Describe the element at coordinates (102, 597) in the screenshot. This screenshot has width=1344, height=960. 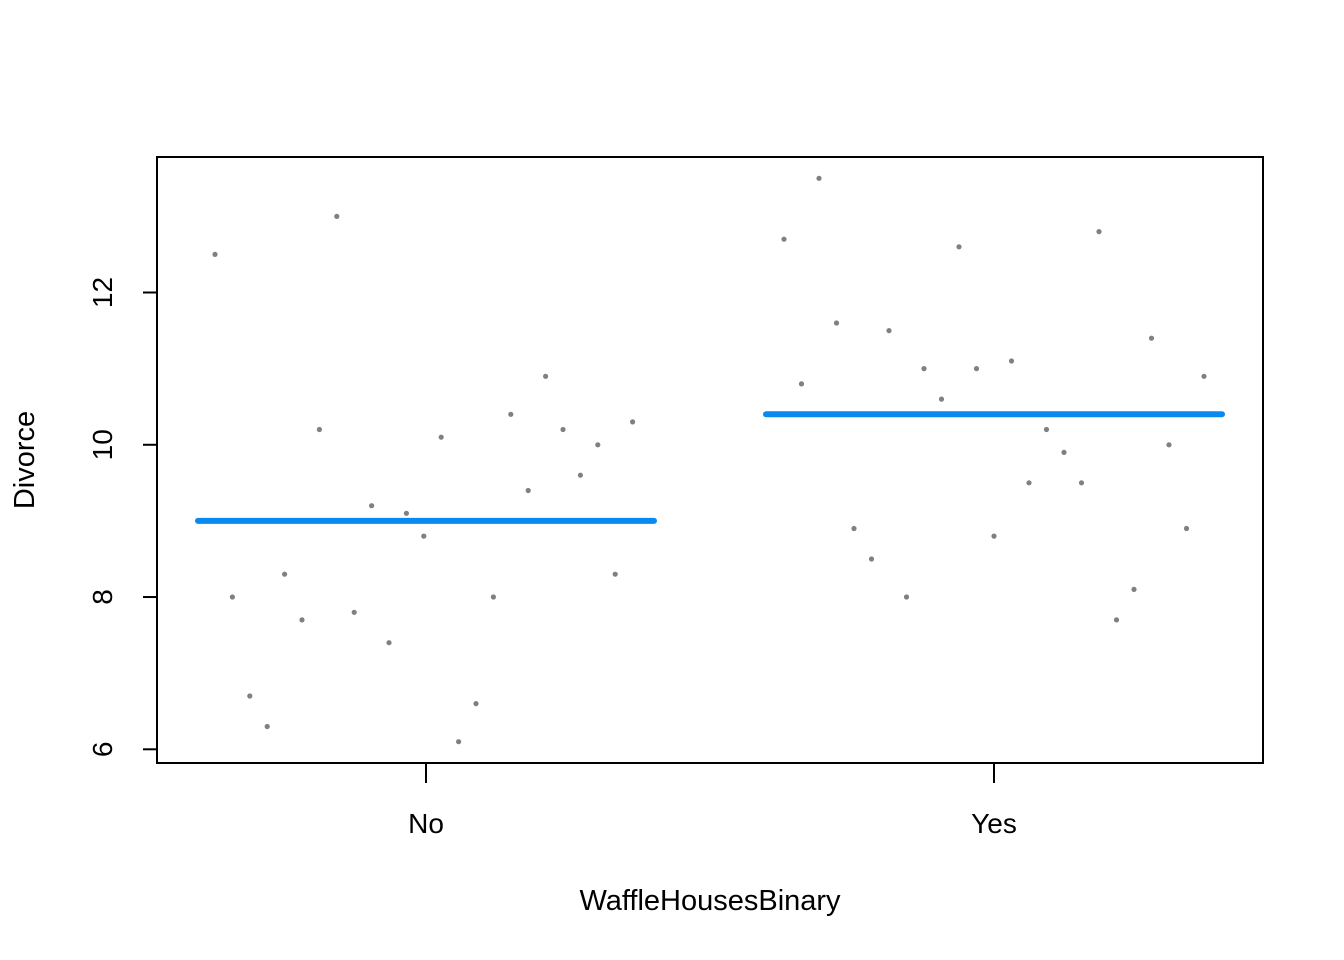
I see `y-tick-label-8: 8` at that location.